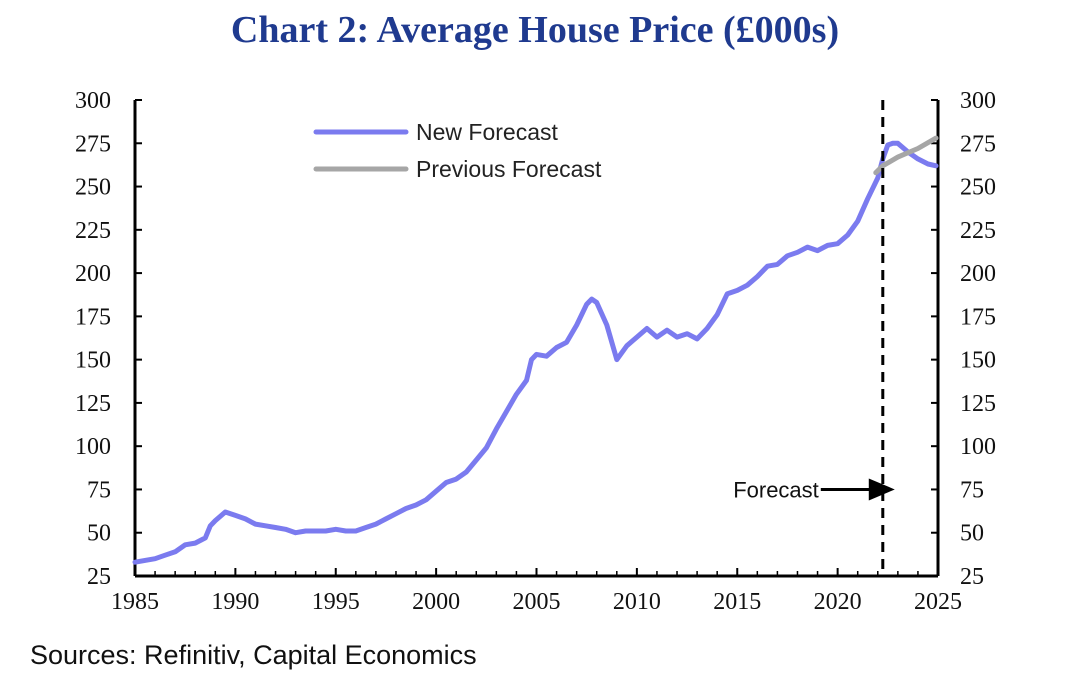 This screenshot has width=1070, height=682. I want to click on legend-label: New Forecast, so click(487, 132).